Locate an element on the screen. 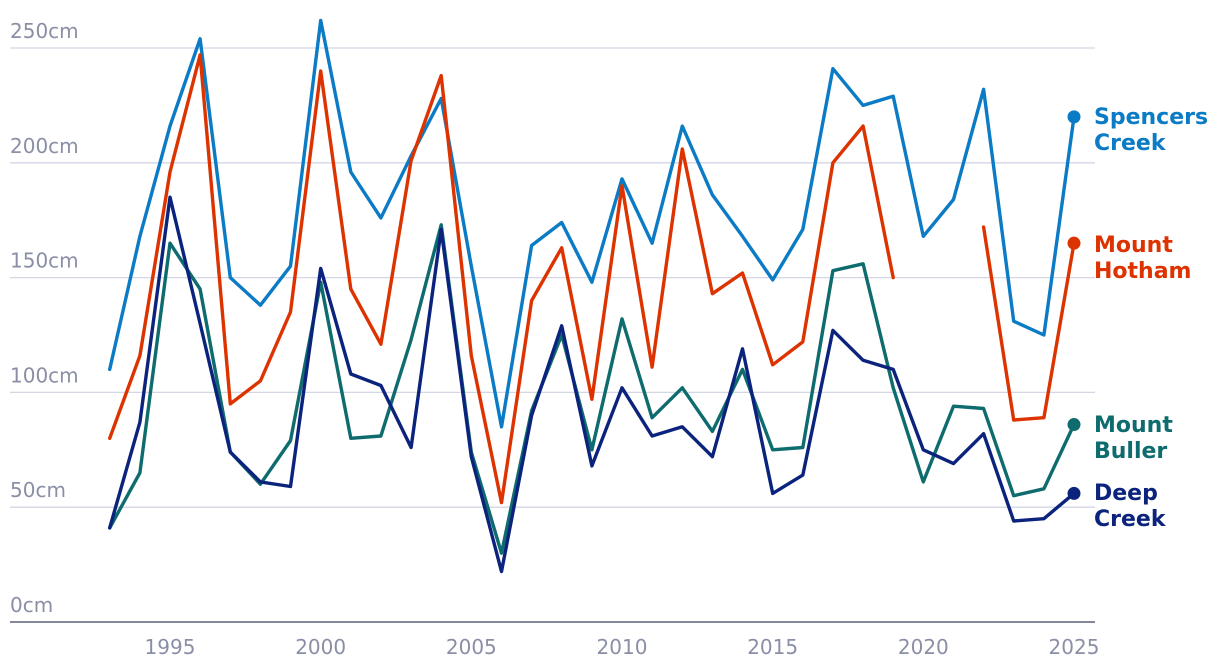  series-end-marker-mount-buller is located at coordinates (1074, 425).